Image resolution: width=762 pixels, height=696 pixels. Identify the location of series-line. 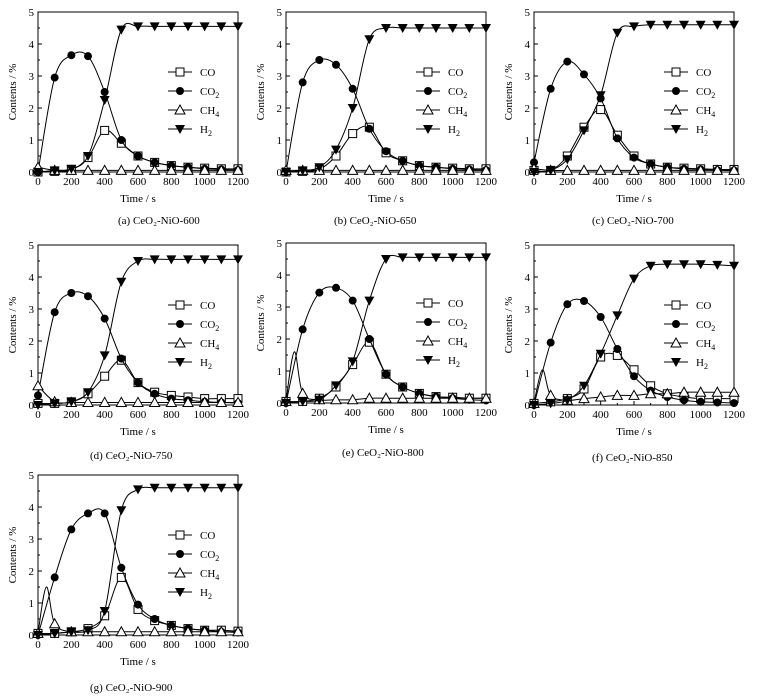
(633, 98).